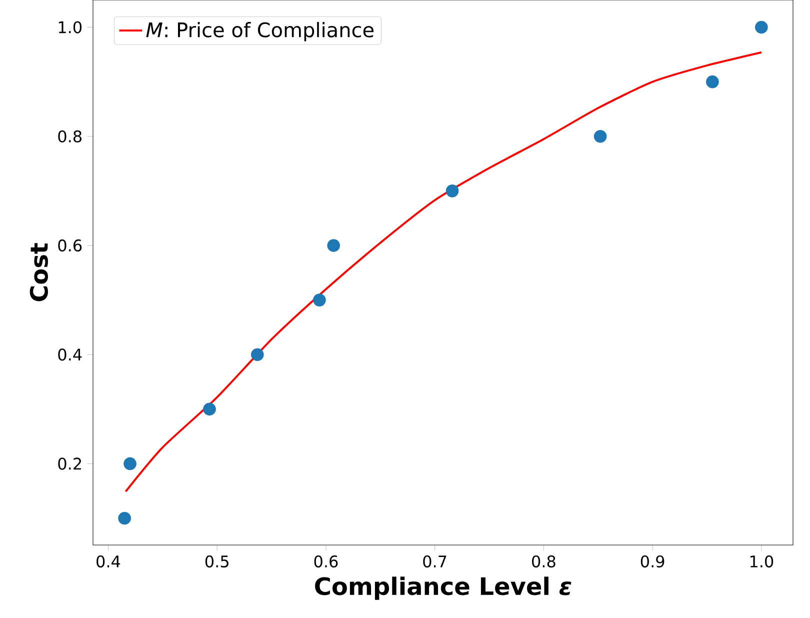 The image size is (810, 618). What do you see at coordinates (762, 561) in the screenshot?
I see `x-tick-label: 1.0` at bounding box center [762, 561].